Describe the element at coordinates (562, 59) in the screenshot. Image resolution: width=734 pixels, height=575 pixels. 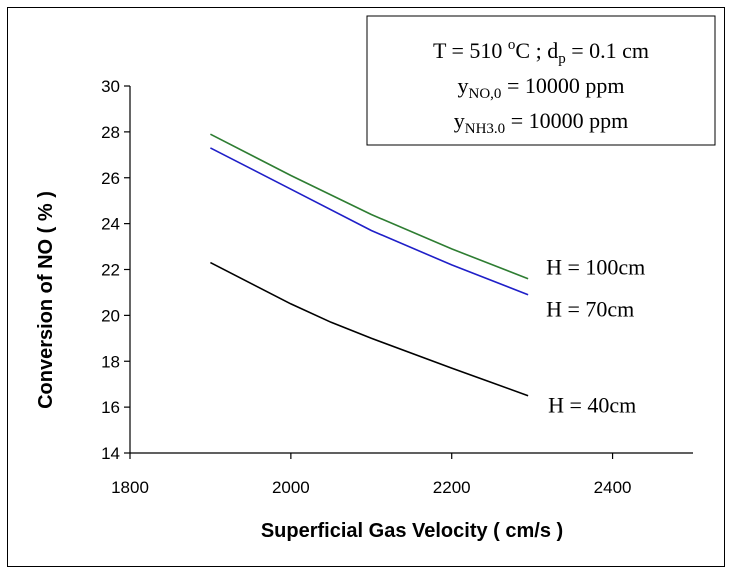
I see `annotation-p-sub: p` at that location.